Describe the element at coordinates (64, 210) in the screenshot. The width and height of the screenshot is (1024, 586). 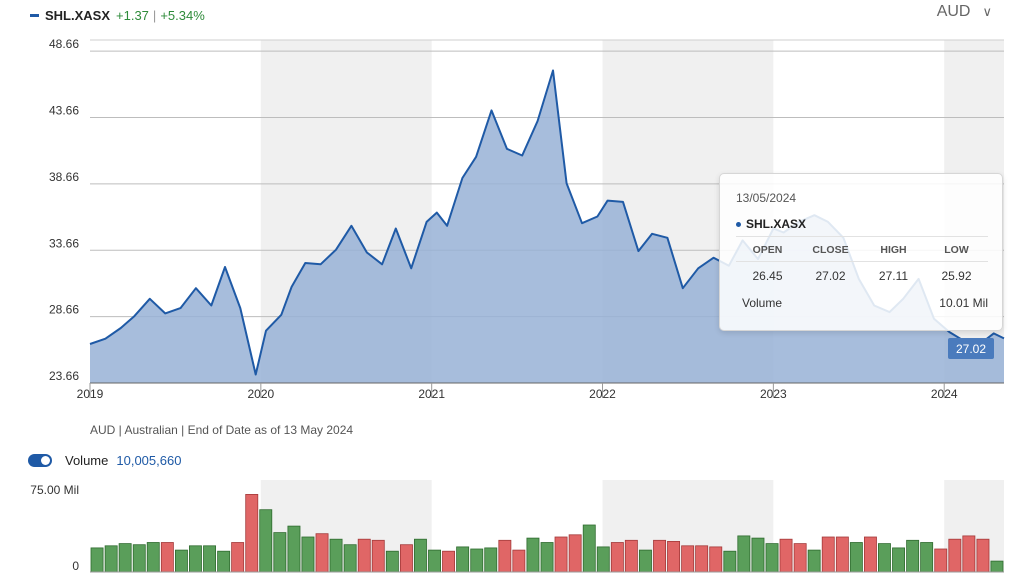
I see `y-tick-labels: 48.66 43.66 38.66 33.66 28.66 23.66` at that location.